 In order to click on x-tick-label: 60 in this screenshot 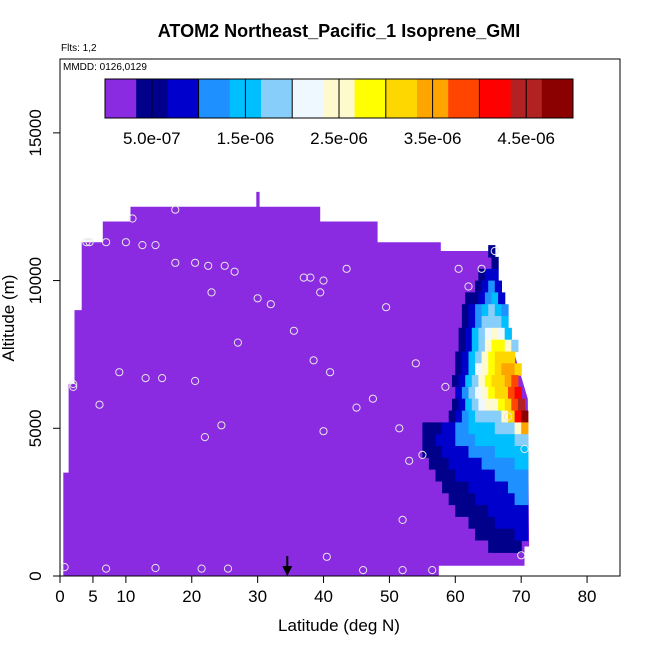, I will do `click(455, 596)`.